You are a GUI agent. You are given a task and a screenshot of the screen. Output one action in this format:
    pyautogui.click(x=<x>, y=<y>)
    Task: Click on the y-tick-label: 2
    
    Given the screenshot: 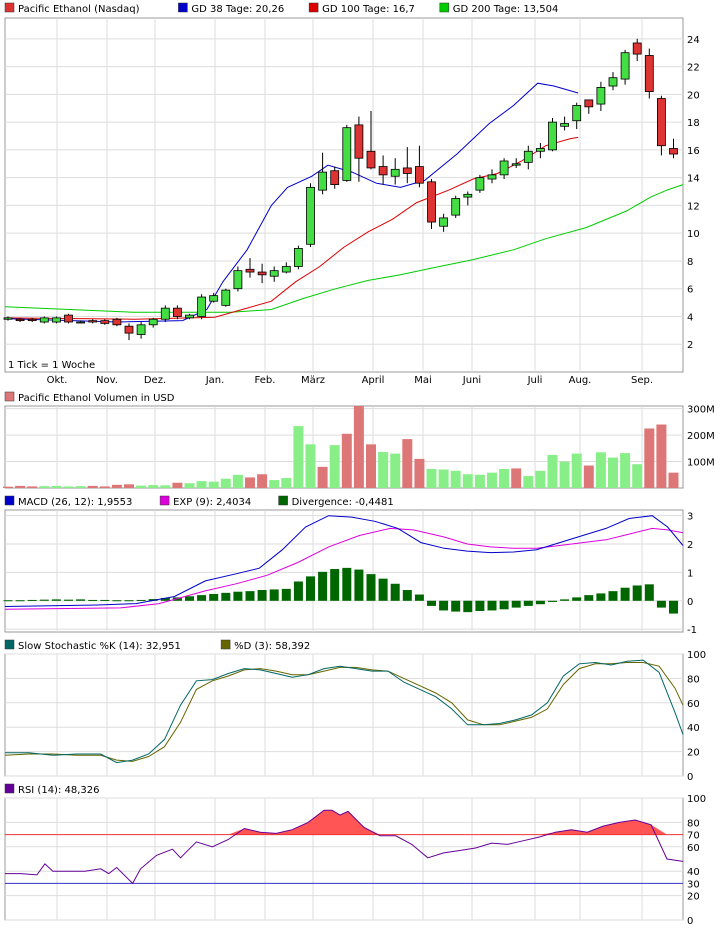 What is the action you would take?
    pyautogui.click(x=690, y=545)
    